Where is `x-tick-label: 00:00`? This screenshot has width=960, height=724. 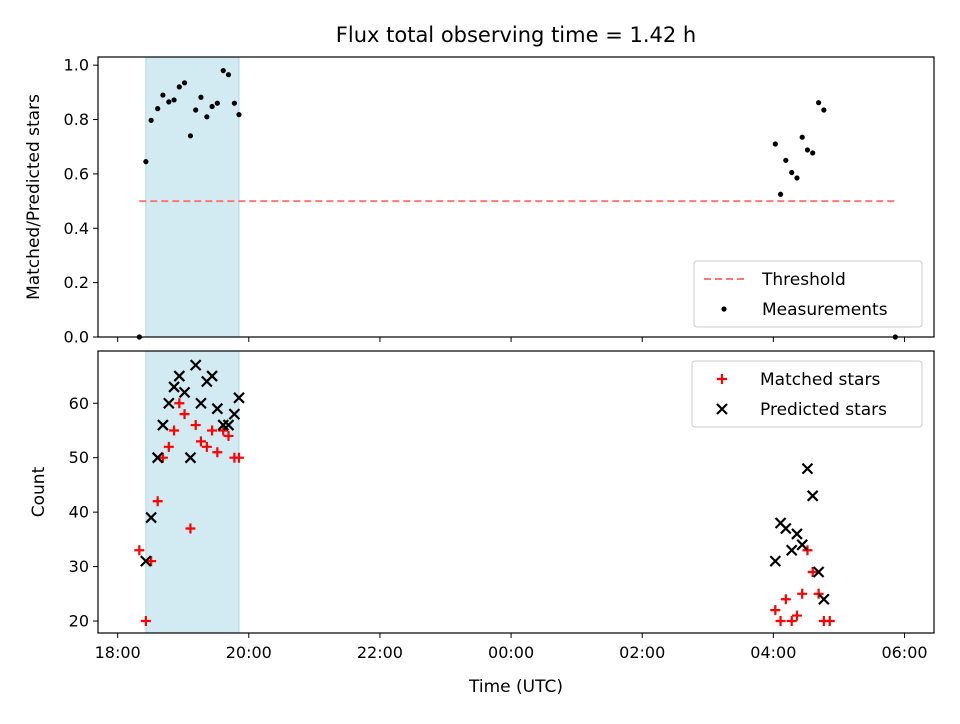 x-tick-label: 00:00 is located at coordinates (511, 652).